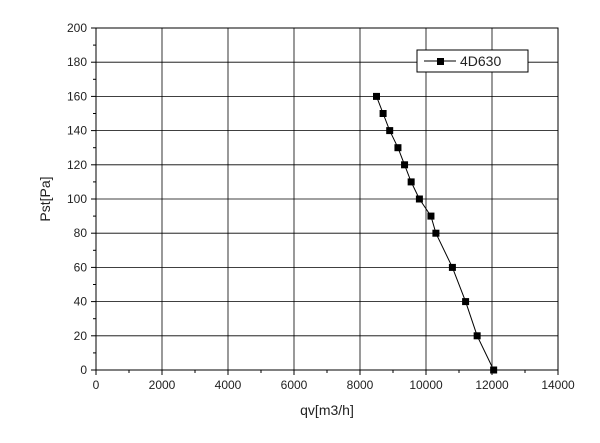 The image size is (600, 443). What do you see at coordinates (77, 131) in the screenshot?
I see `y-tick-label: 140` at bounding box center [77, 131].